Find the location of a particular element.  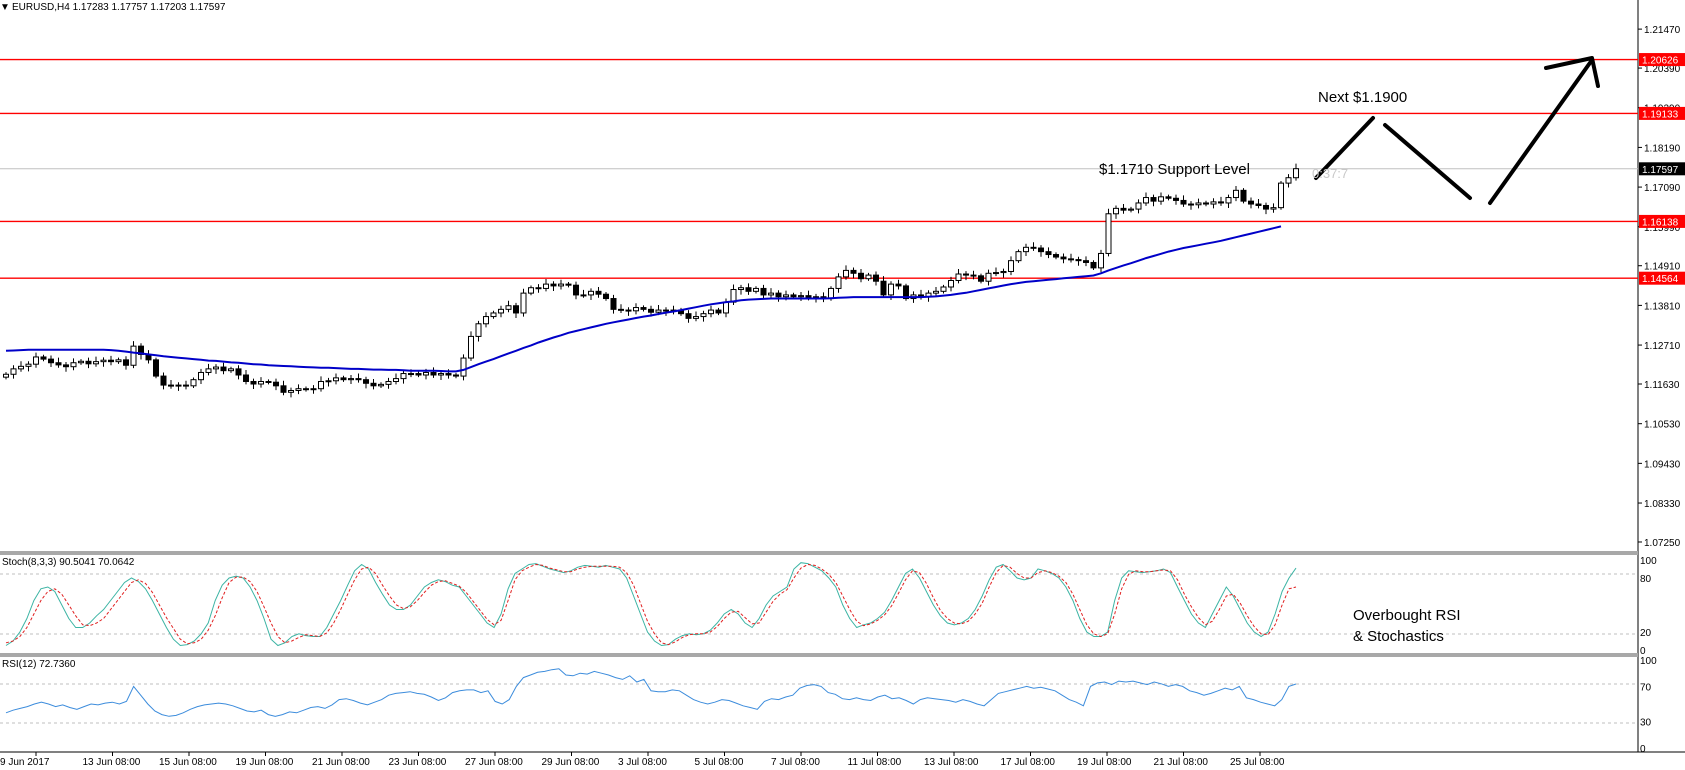

level-label: 1.14564 is located at coordinates (1660, 279).